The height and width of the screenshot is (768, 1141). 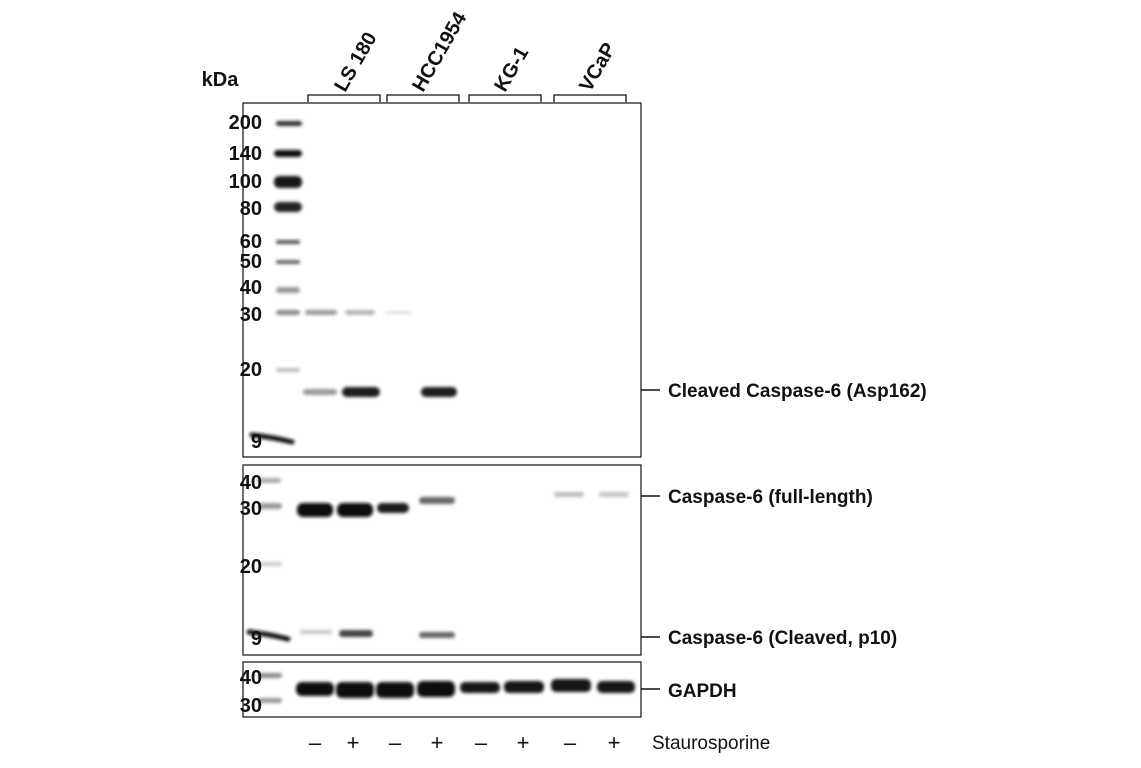 I want to click on band-ls180-neg-30kda, so click(x=321, y=312).